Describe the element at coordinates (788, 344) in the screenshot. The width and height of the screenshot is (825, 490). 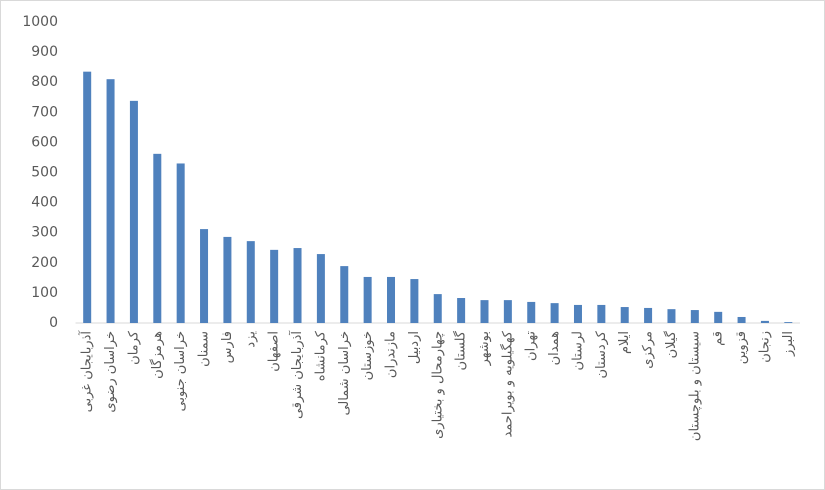
I see `x-tick-label: البرز` at that location.